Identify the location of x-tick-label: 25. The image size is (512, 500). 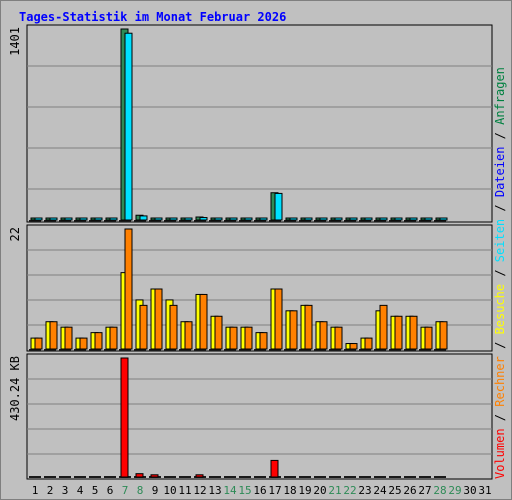
(394, 490).